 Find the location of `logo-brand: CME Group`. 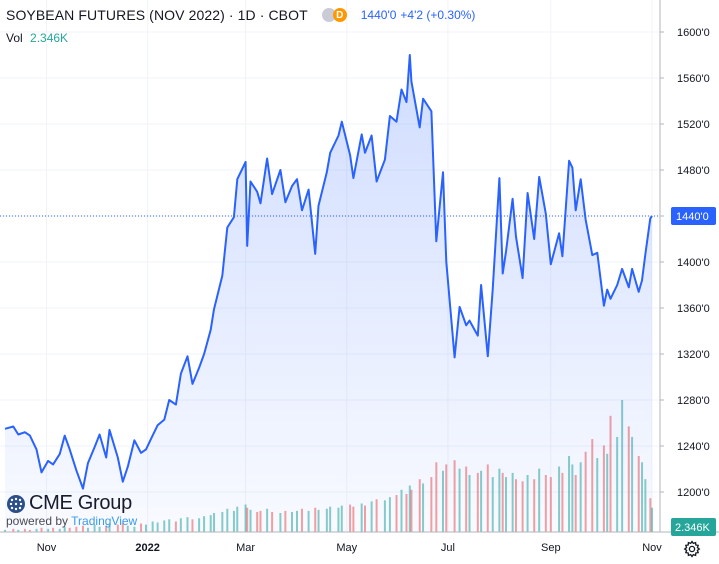

logo-brand: CME Group is located at coordinates (80, 503).